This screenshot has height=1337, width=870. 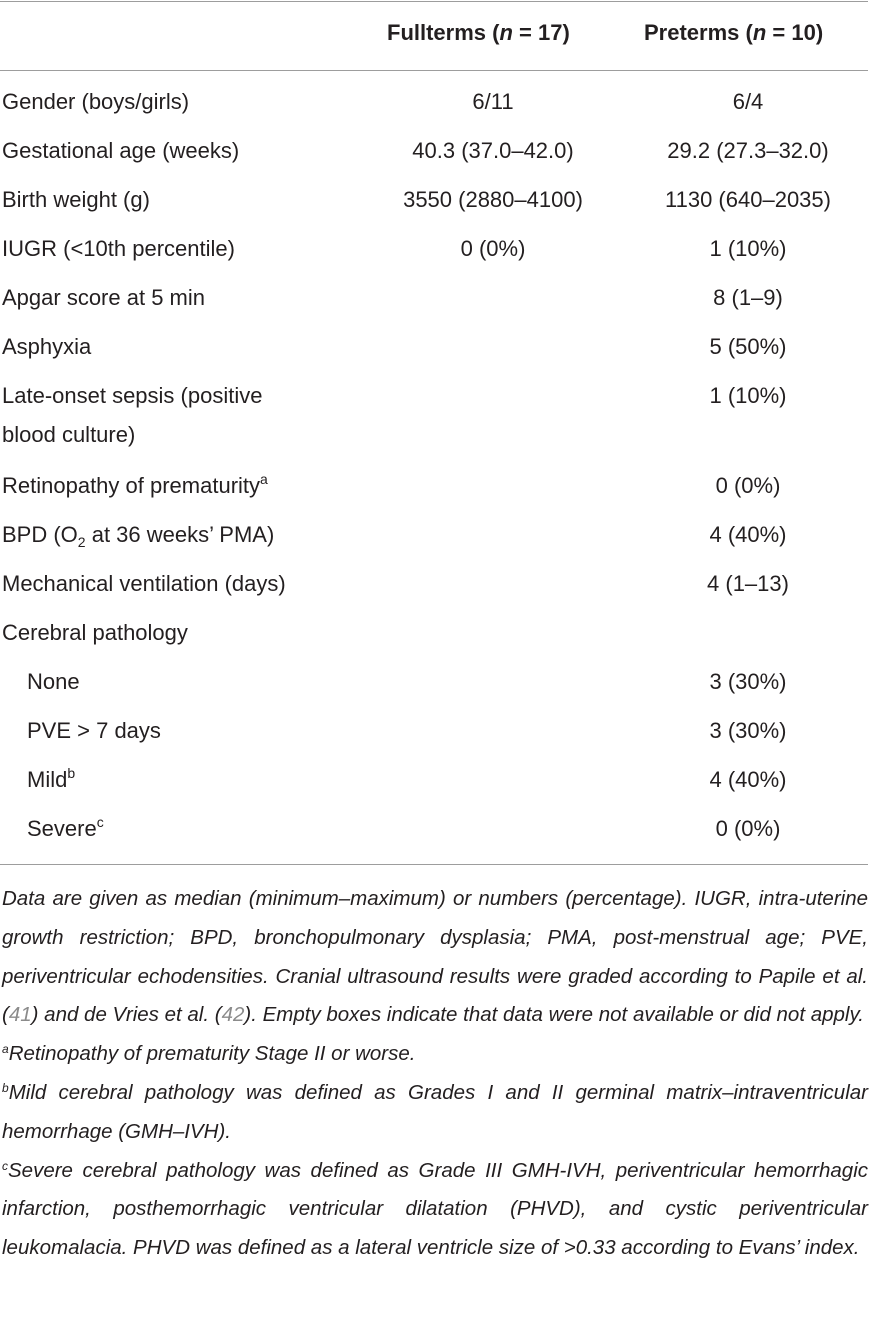 What do you see at coordinates (435, 490) in the screenshot?
I see `table-row: Retinopathy of prematuritya 0 (0%)` at bounding box center [435, 490].